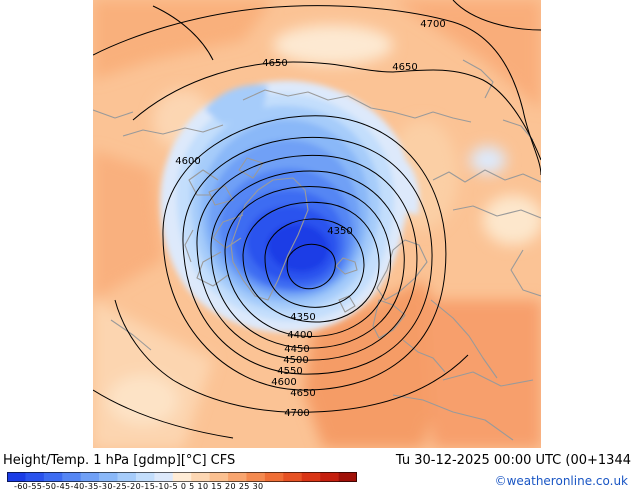 This screenshot has width=634, height=491. Describe the element at coordinates (289, 371) in the screenshot. I see `contour-label: 4550` at that location.